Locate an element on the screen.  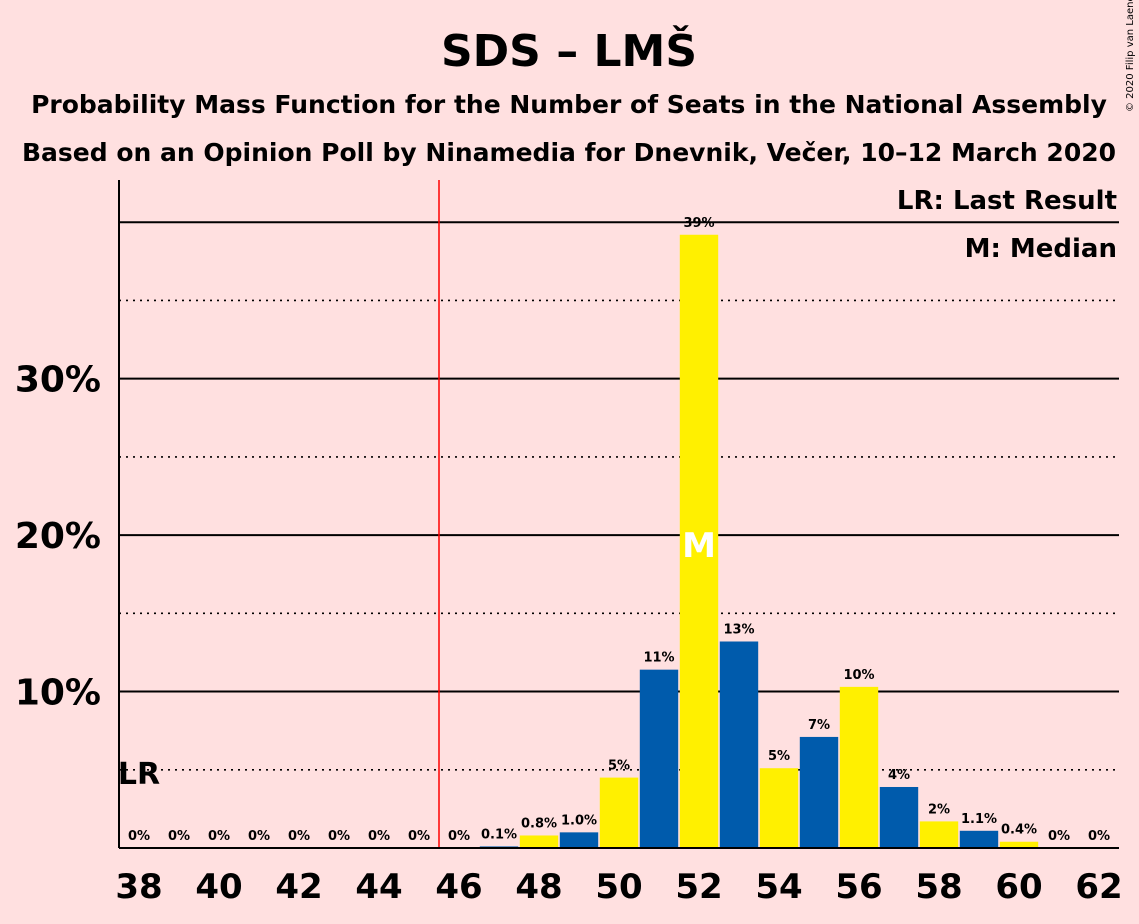
copyright-note: © 2020 Filip van Laenen is located at coordinates (1130, 56).